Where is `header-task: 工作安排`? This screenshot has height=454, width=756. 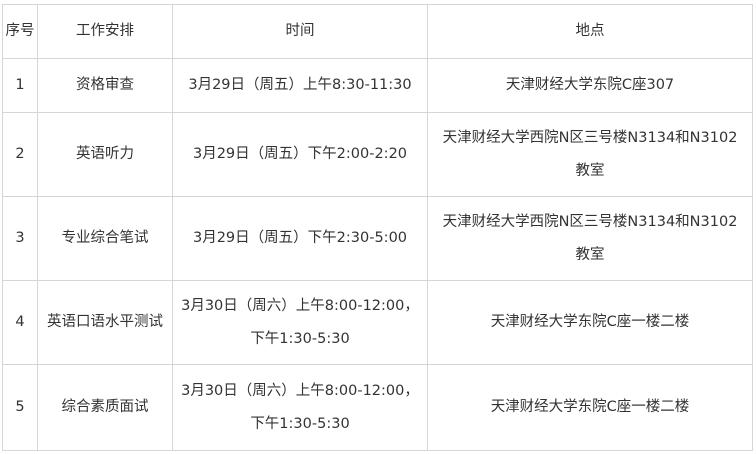
header-task: 工作安排 is located at coordinates (105, 31).